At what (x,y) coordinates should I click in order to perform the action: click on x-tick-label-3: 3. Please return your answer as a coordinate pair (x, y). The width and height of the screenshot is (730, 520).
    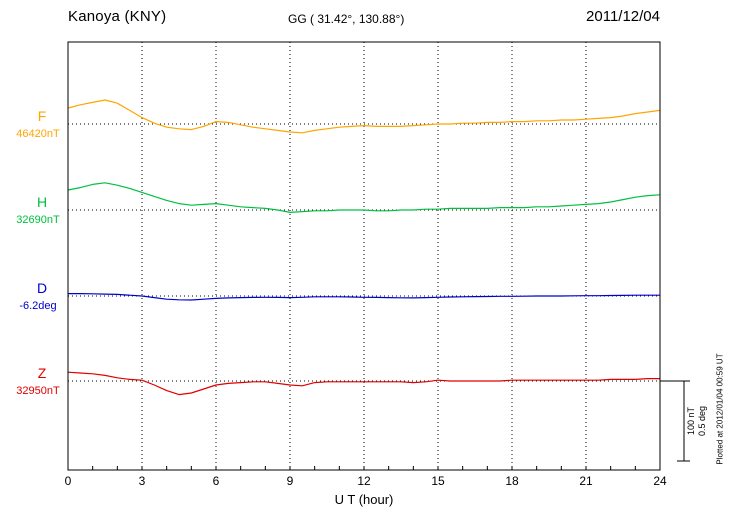
    Looking at the image, I should click on (142, 481).